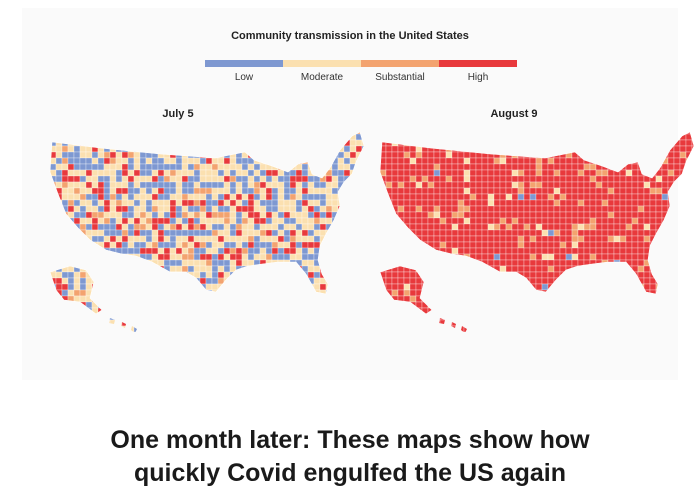 The height and width of the screenshot is (500, 700). I want to click on legend-label-moderate: Moderate, so click(322, 77).